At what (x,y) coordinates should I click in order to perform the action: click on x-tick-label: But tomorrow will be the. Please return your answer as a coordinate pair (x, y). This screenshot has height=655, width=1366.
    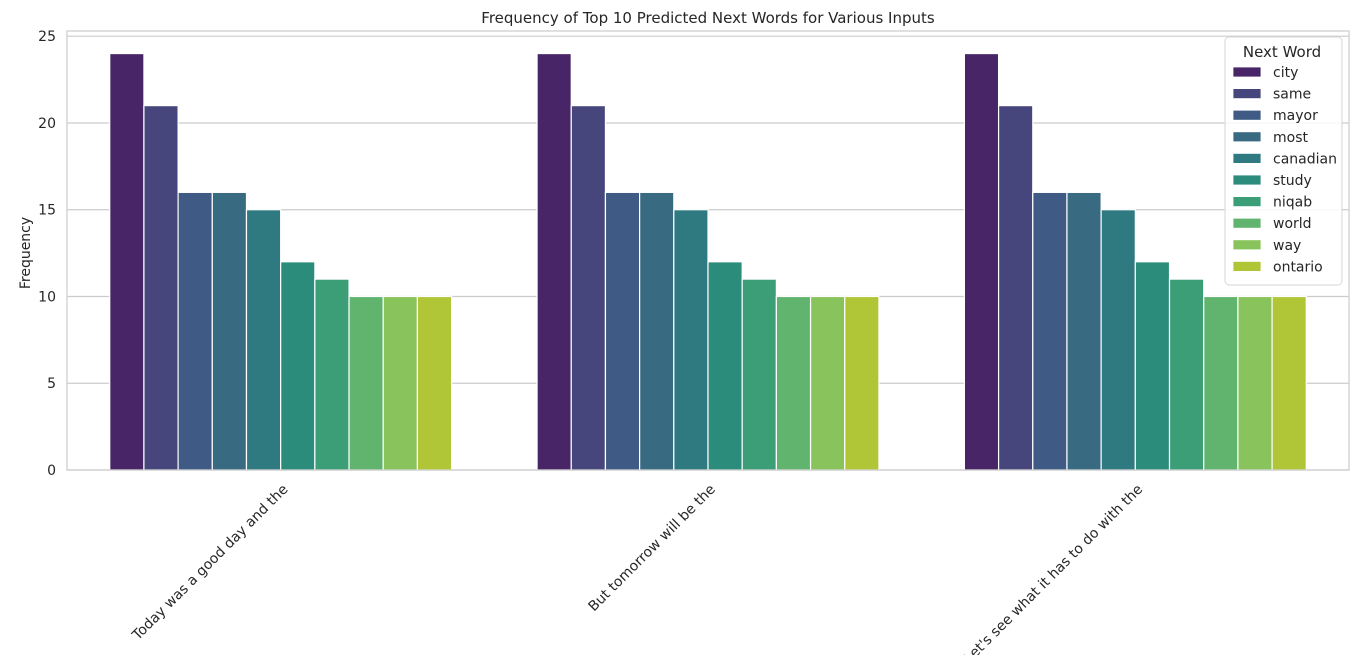
    Looking at the image, I should click on (651, 548).